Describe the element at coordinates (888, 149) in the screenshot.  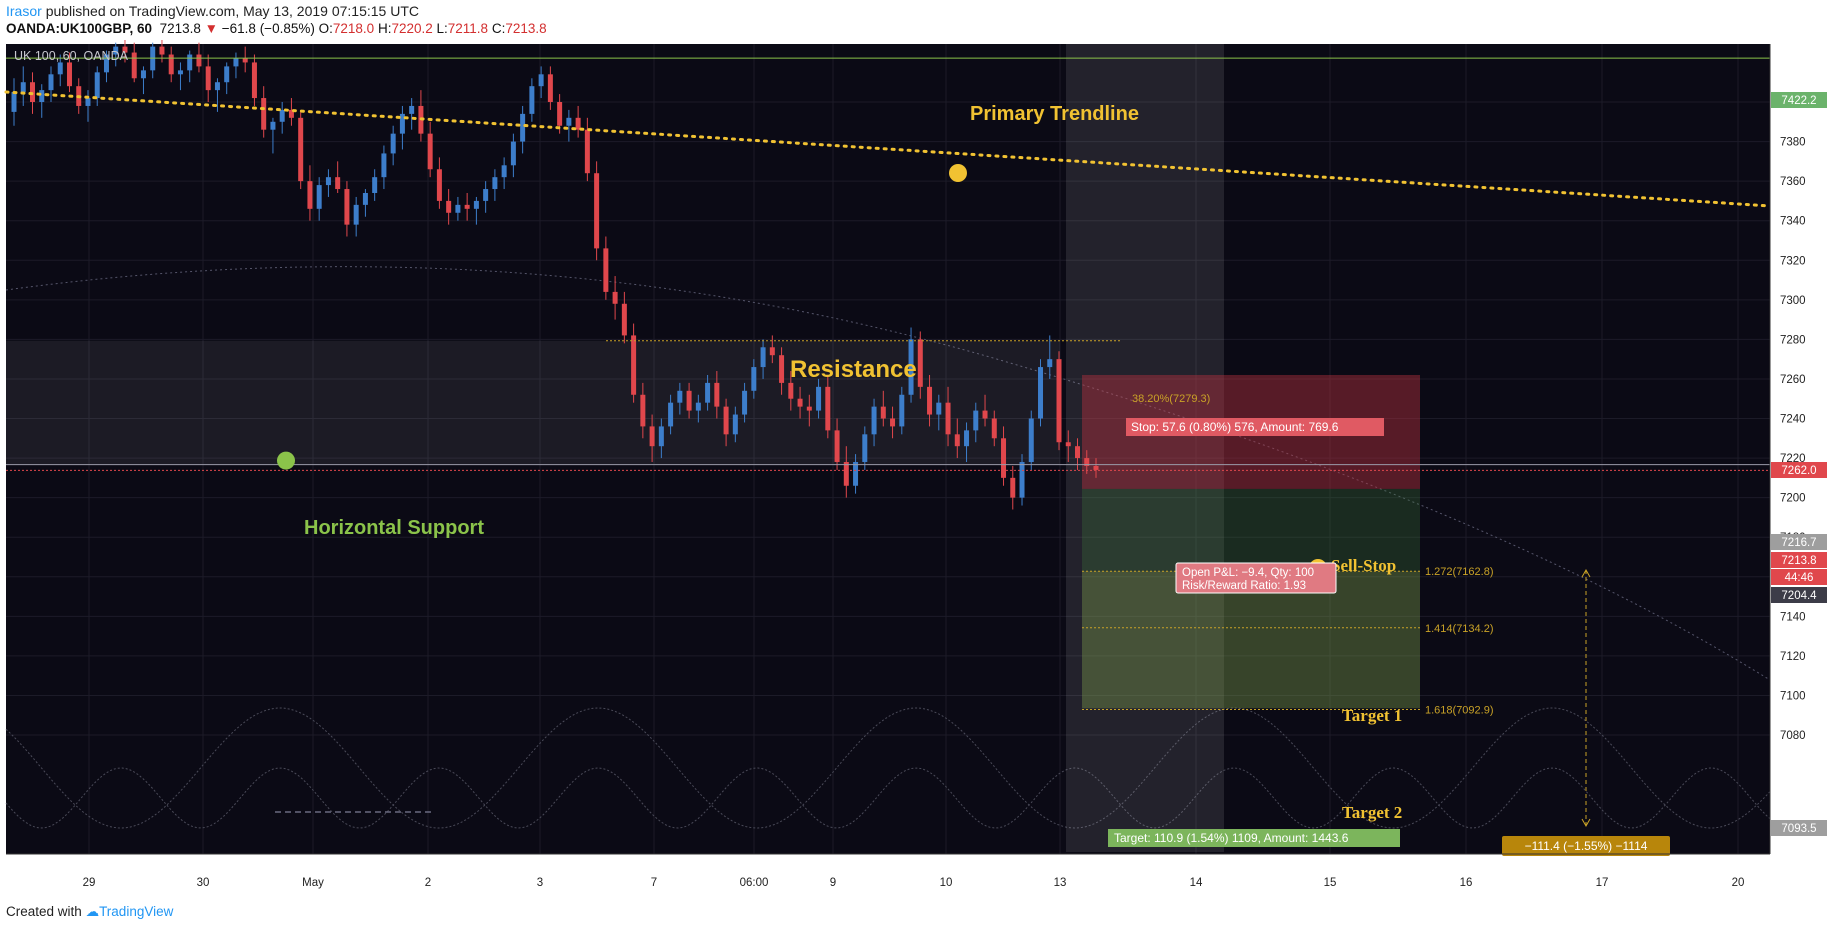
I see `primary-trendline` at that location.